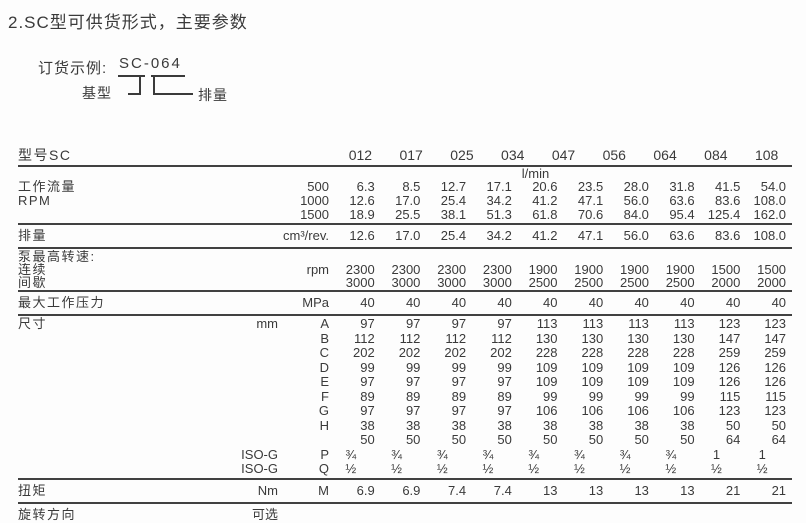 Image resolution: width=806 pixels, height=523 pixels. What do you see at coordinates (128, 22) in the screenshot?
I see `page-title: 2.SC型可供货形式，主要参数` at bounding box center [128, 22].